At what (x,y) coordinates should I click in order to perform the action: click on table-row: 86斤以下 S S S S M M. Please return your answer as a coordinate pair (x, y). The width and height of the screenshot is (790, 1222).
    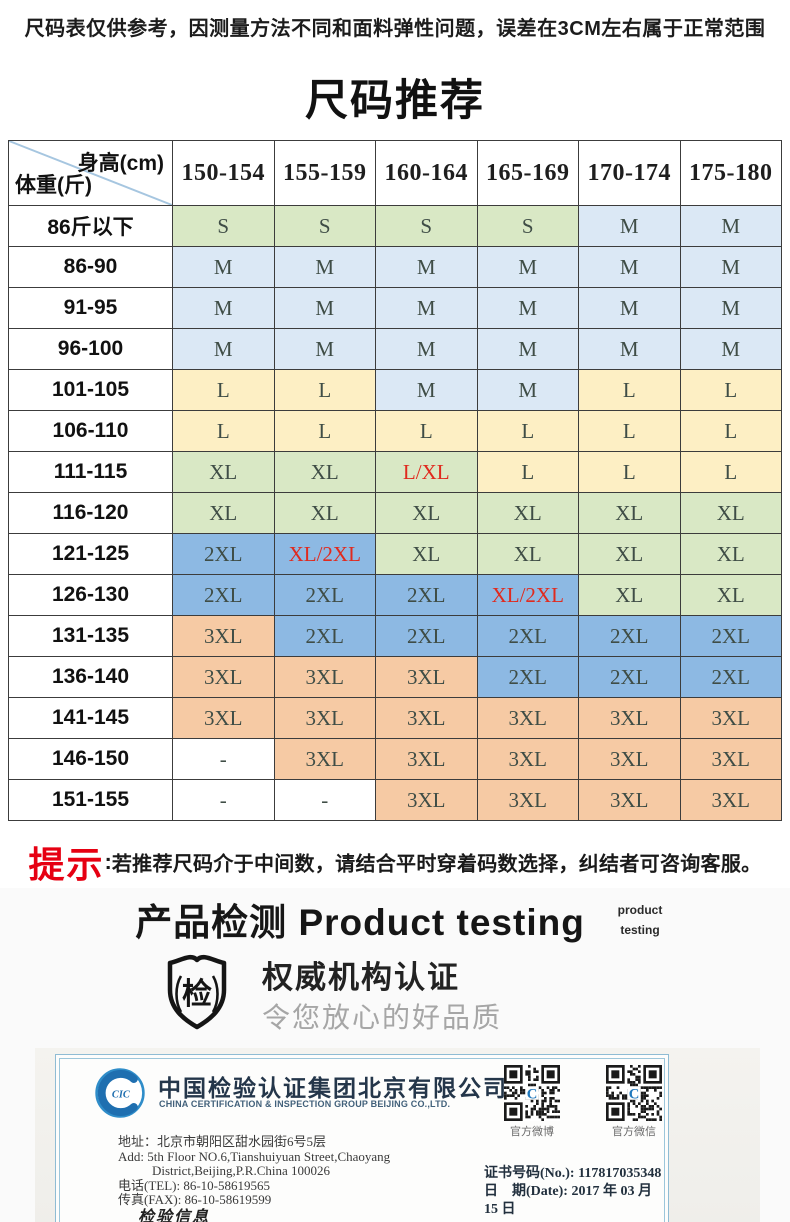
    Looking at the image, I should click on (395, 226).